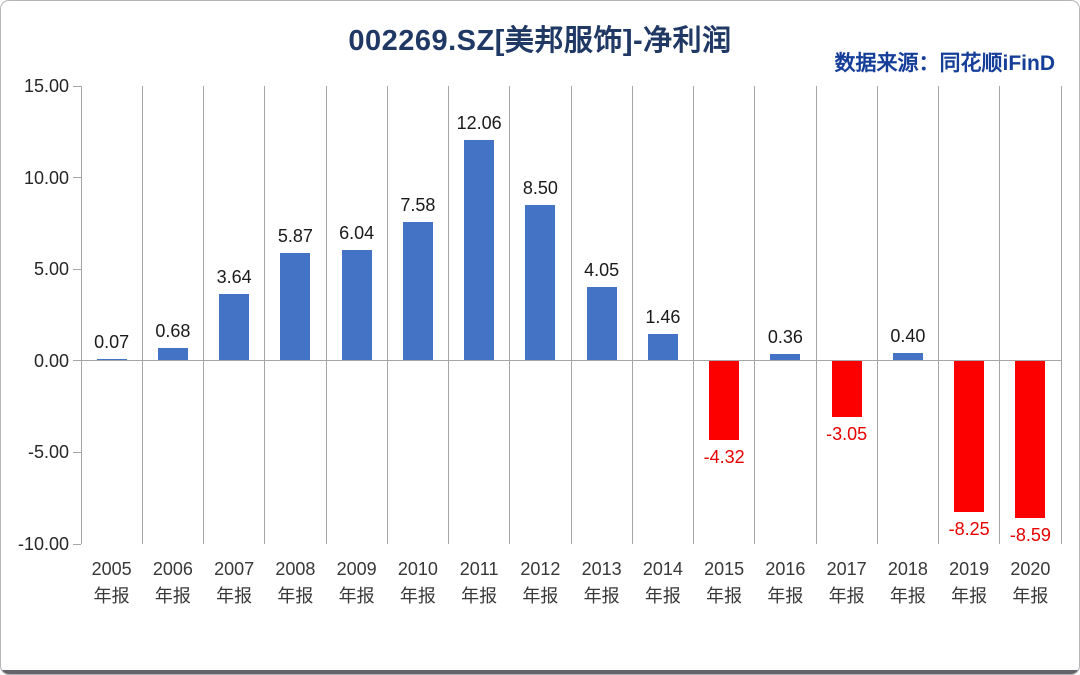 Image resolution: width=1080 pixels, height=675 pixels. What do you see at coordinates (81, 315) in the screenshot?
I see `y-axis-line` at bounding box center [81, 315].